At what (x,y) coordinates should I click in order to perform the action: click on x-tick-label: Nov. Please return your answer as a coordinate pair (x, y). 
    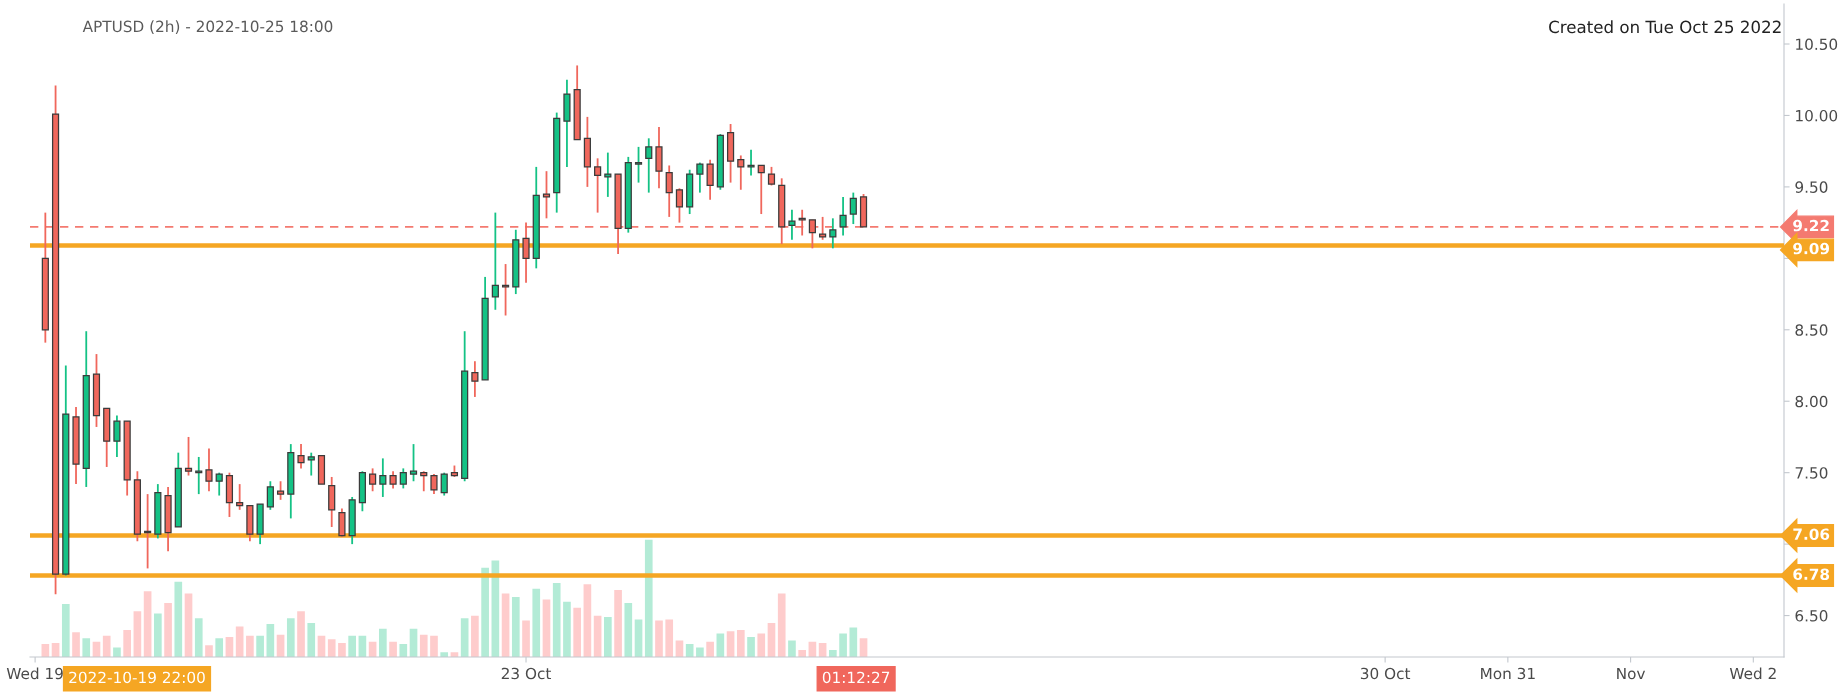
    Looking at the image, I should click on (1631, 673).